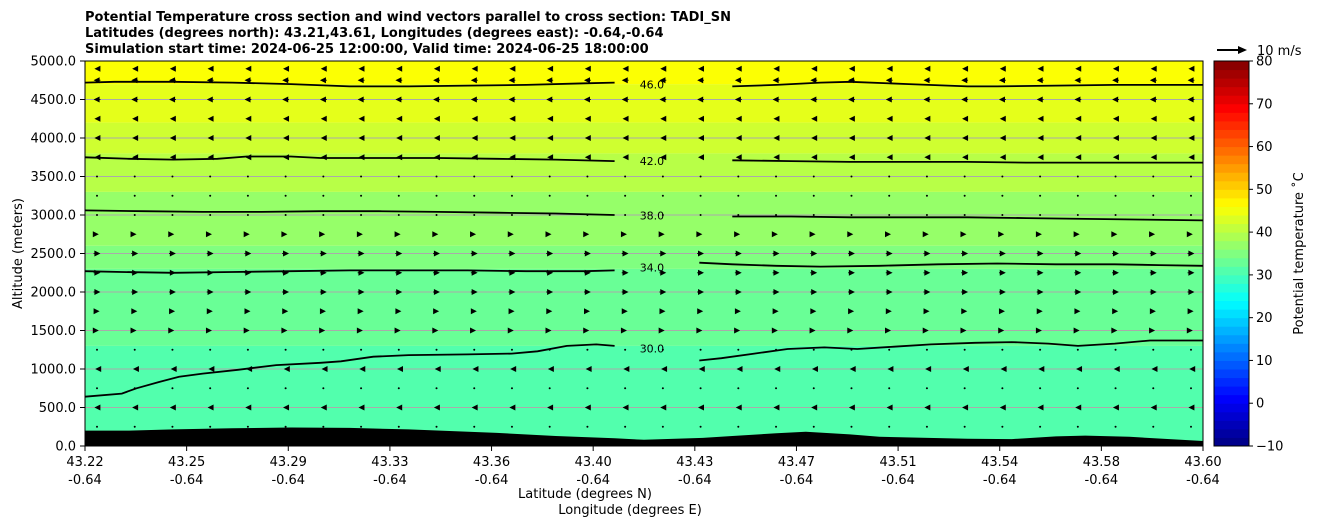  I want to click on contour-labels: 30.0 34.0 38.0 42.0 46.0, so click(652, 217).